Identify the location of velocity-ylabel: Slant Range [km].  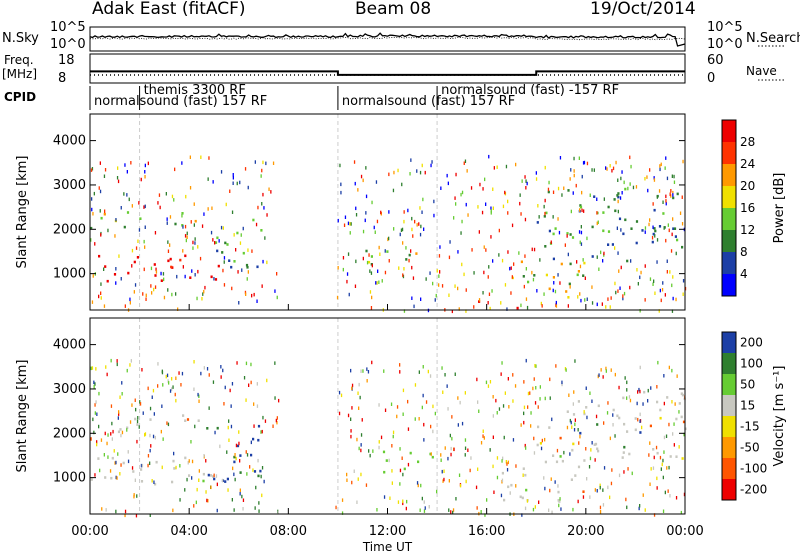
(22, 416).